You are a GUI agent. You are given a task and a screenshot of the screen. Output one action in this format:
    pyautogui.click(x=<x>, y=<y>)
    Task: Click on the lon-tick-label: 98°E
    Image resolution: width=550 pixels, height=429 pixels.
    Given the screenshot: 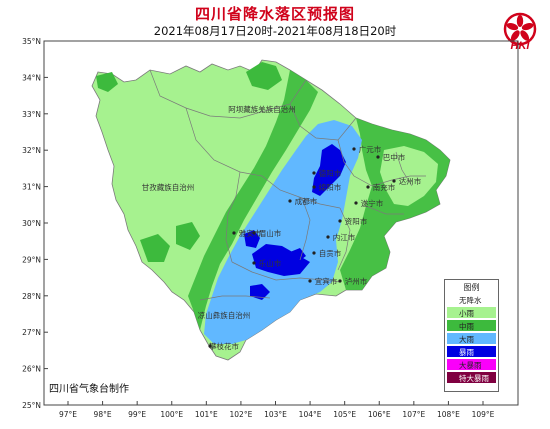 What is the action you would take?
    pyautogui.click(x=103, y=414)
    